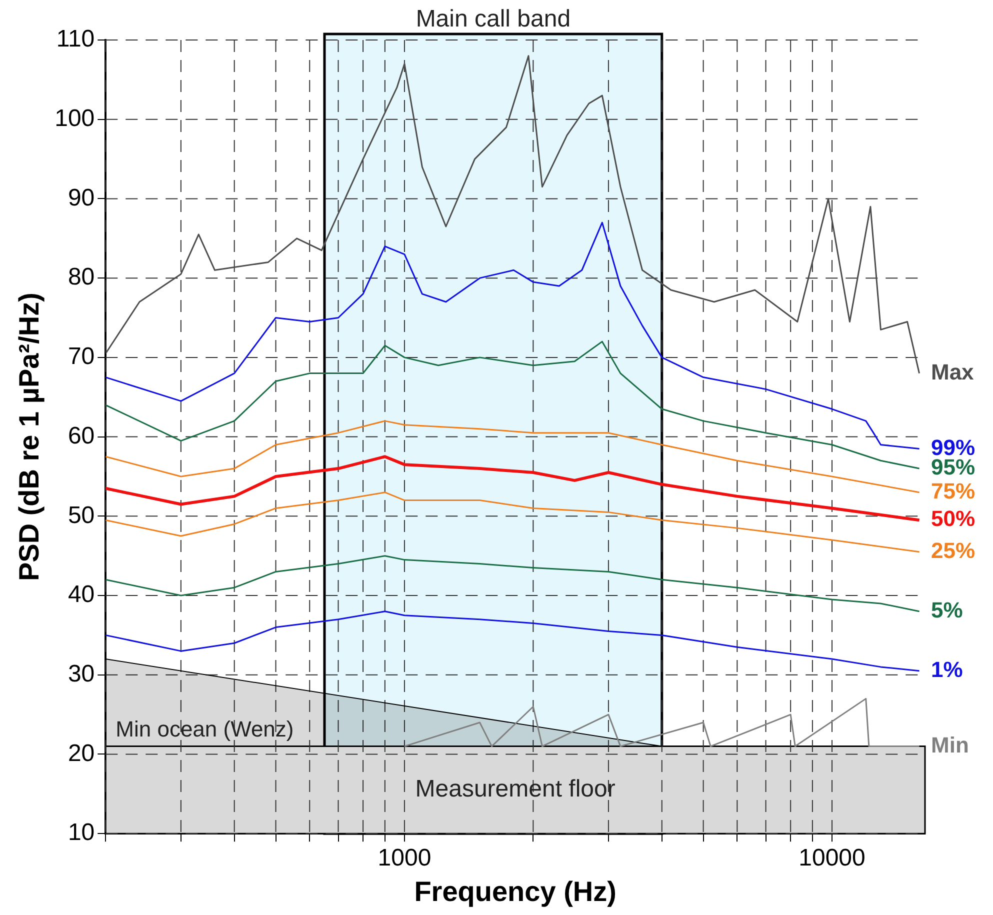  What do you see at coordinates (405, 858) in the screenshot?
I see `x-tick-label: 1000` at bounding box center [405, 858].